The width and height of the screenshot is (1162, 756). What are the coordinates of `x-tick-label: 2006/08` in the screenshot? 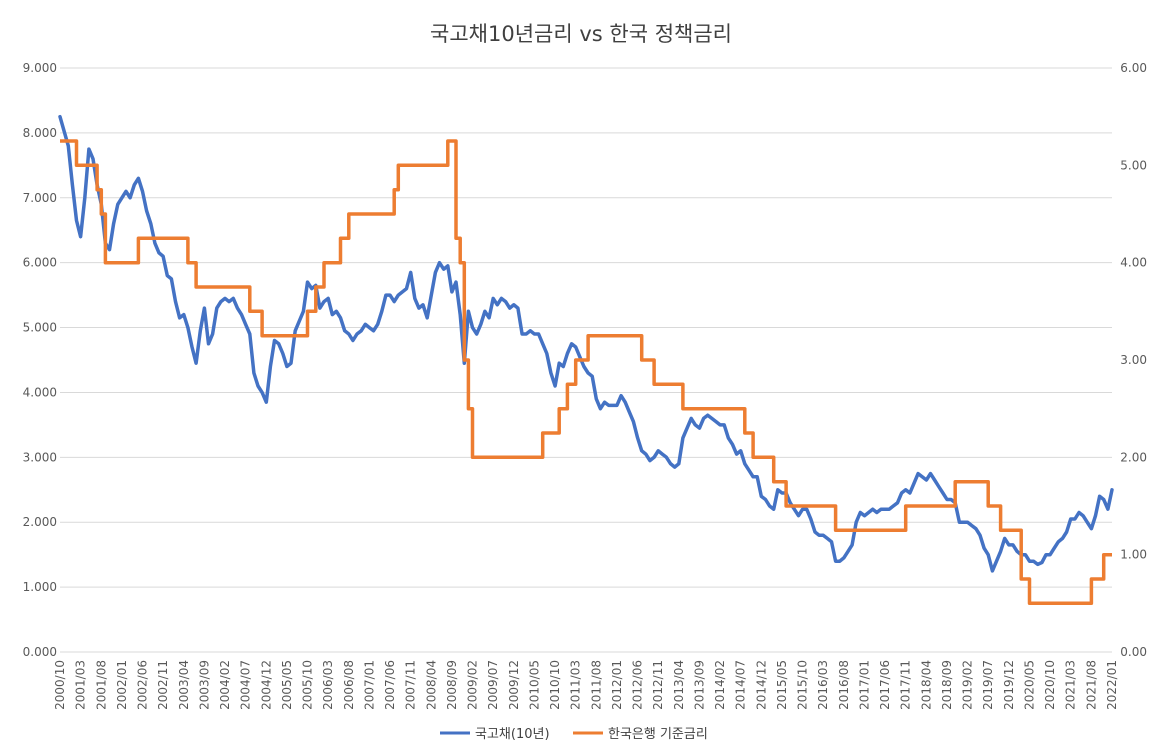 It's located at (349, 685).